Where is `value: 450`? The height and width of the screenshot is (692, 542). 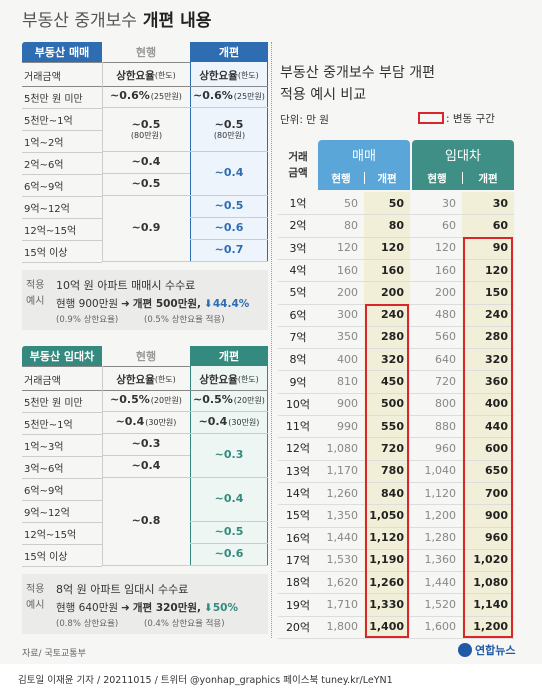
value: 450 is located at coordinates (392, 382).